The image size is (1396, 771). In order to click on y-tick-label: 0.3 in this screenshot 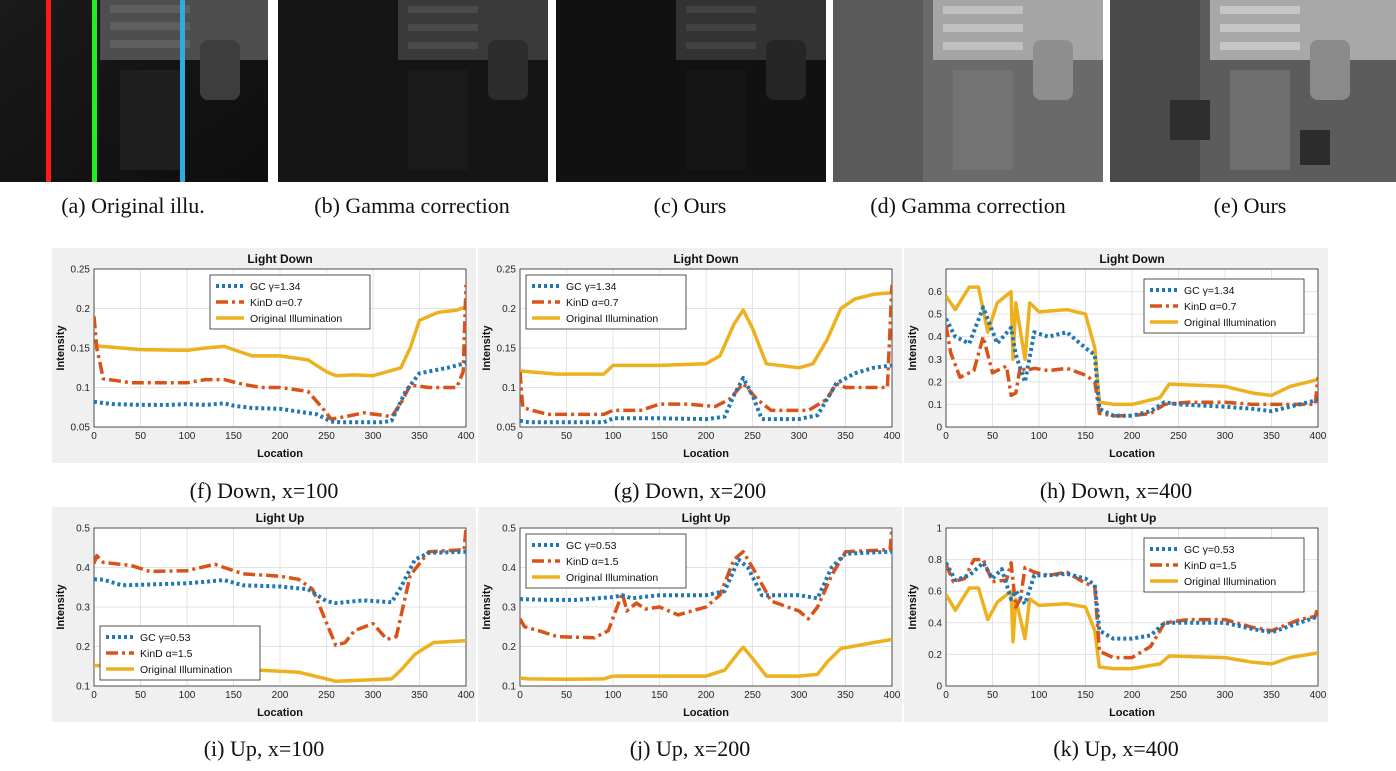, I will do `click(509, 608)`.